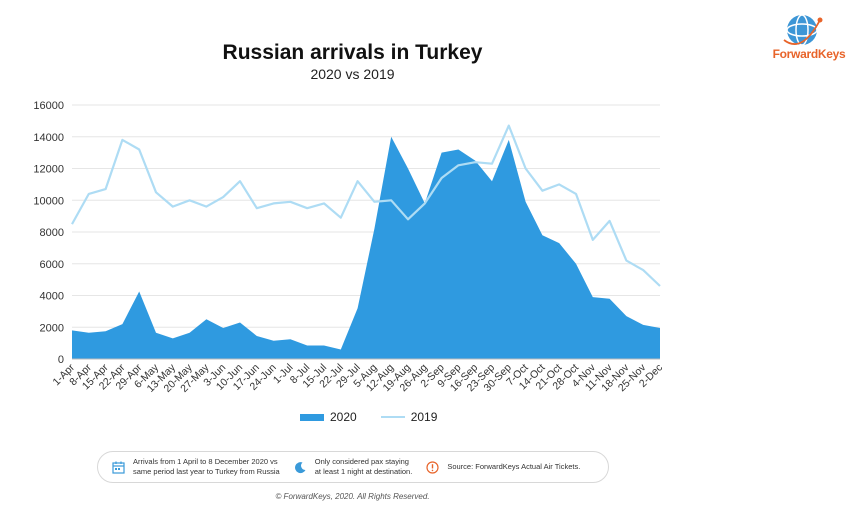  Describe the element at coordinates (368, 417) in the screenshot. I see `chart-legend: 2020 2019` at that location.